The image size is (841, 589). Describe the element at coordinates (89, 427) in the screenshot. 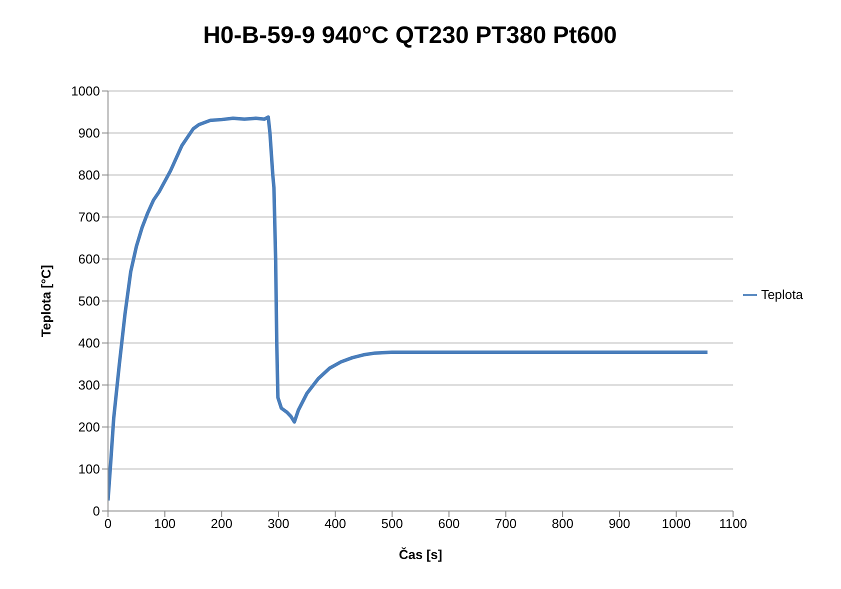

I see `y-tick-label: 200` at that location.